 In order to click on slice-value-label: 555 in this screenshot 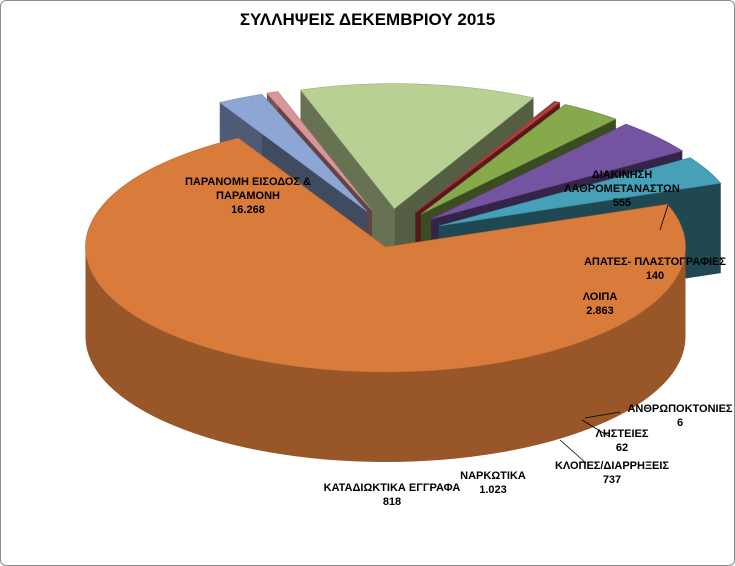, I will do `click(622, 203)`.